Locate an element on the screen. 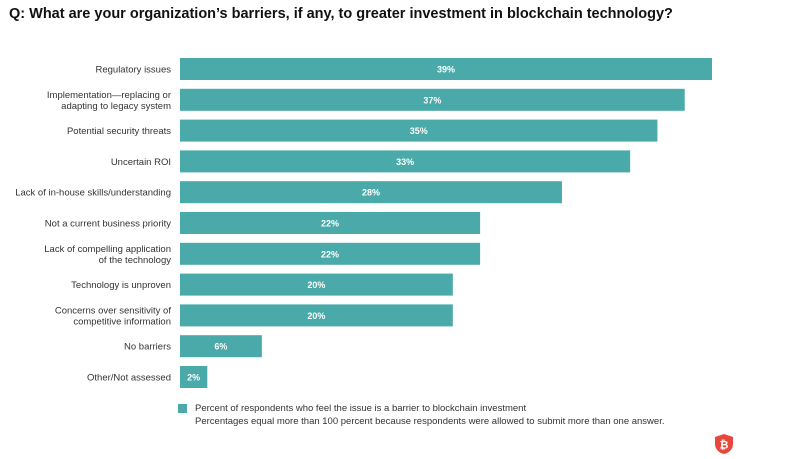 This screenshot has width=800, height=459. category-label-line: adapting to legacy system is located at coordinates (116, 106).